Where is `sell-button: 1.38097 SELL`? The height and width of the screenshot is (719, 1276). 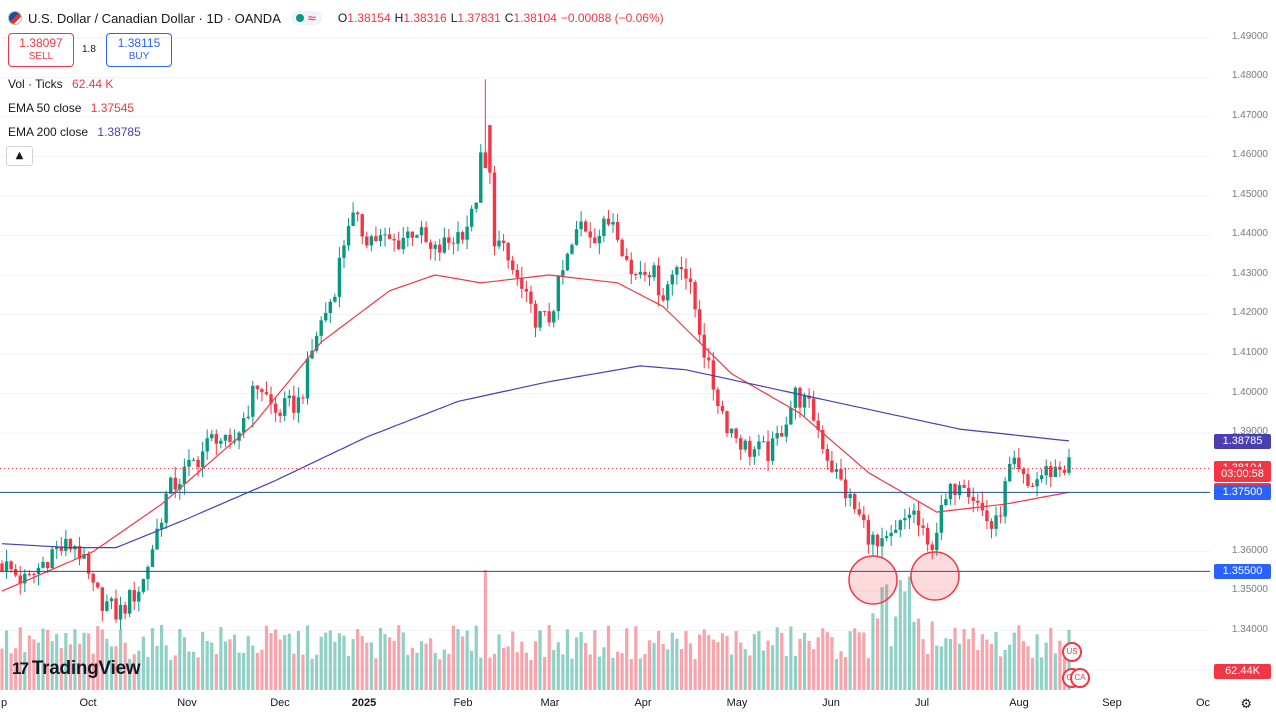 sell-button: 1.38097 SELL is located at coordinates (41, 50).